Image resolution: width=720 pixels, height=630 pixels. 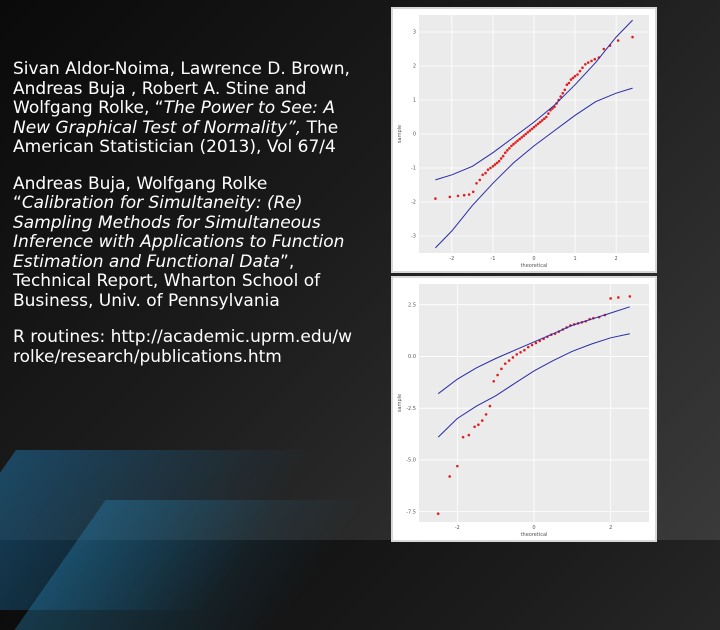 What do you see at coordinates (413, 169) in the screenshot?
I see `y-tick-label: -1` at bounding box center [413, 169].